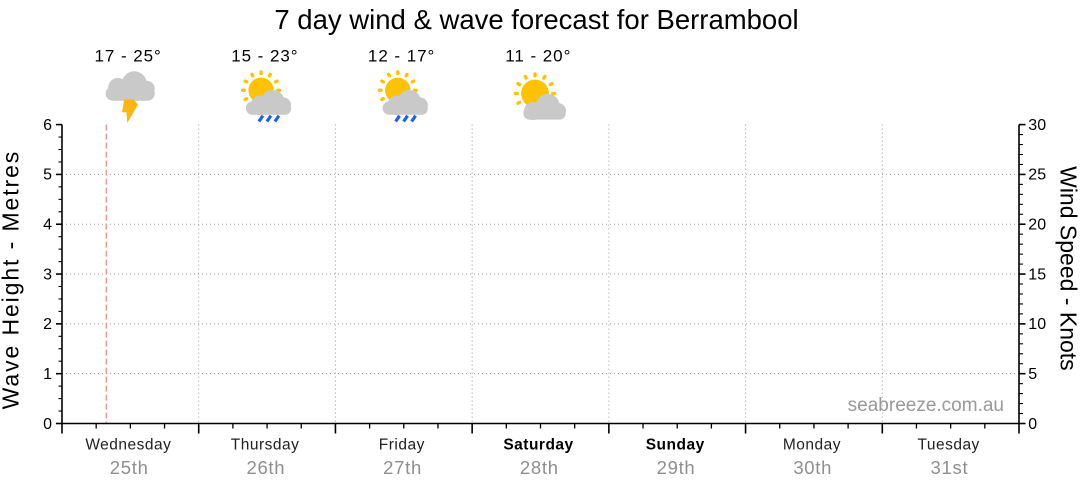 This screenshot has height=490, width=1080. Describe the element at coordinates (1037, 324) in the screenshot. I see `svg-text: 10` at that location.